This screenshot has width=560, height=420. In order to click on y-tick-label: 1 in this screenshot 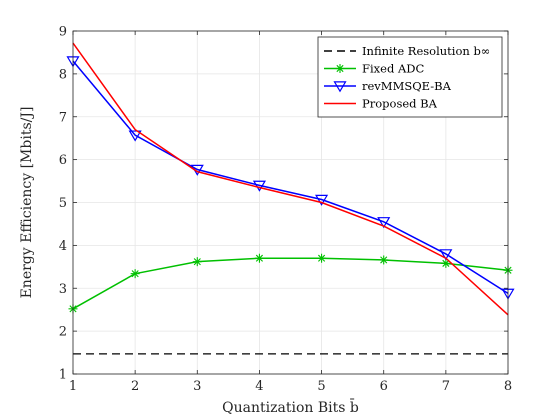, I will do `click(63, 375)`.